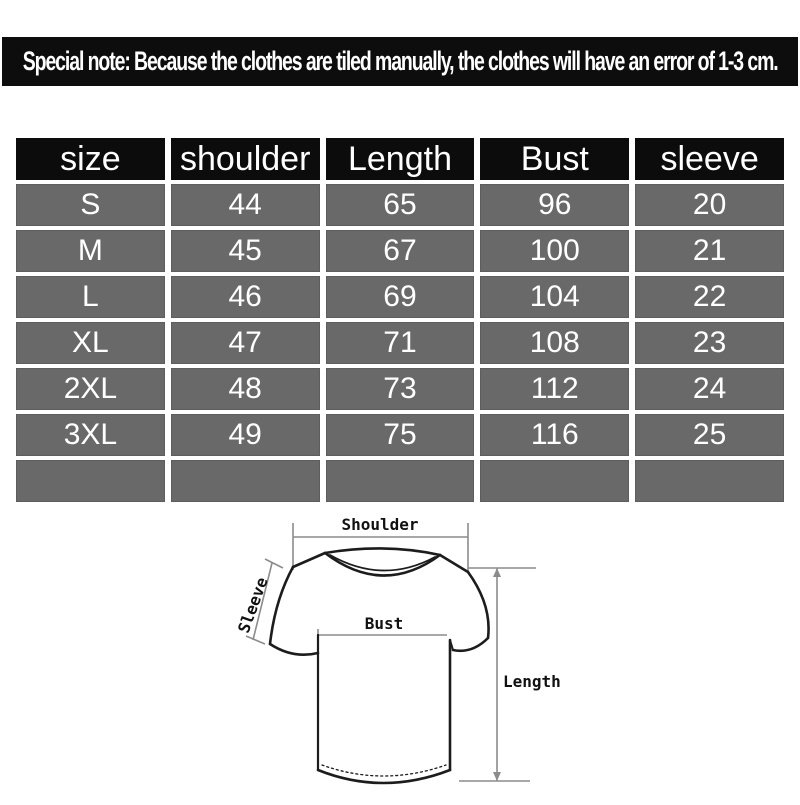 The height and width of the screenshot is (805, 800). Describe the element at coordinates (709, 159) in the screenshot. I see `size-table-header-sleeve: sleeve` at that location.